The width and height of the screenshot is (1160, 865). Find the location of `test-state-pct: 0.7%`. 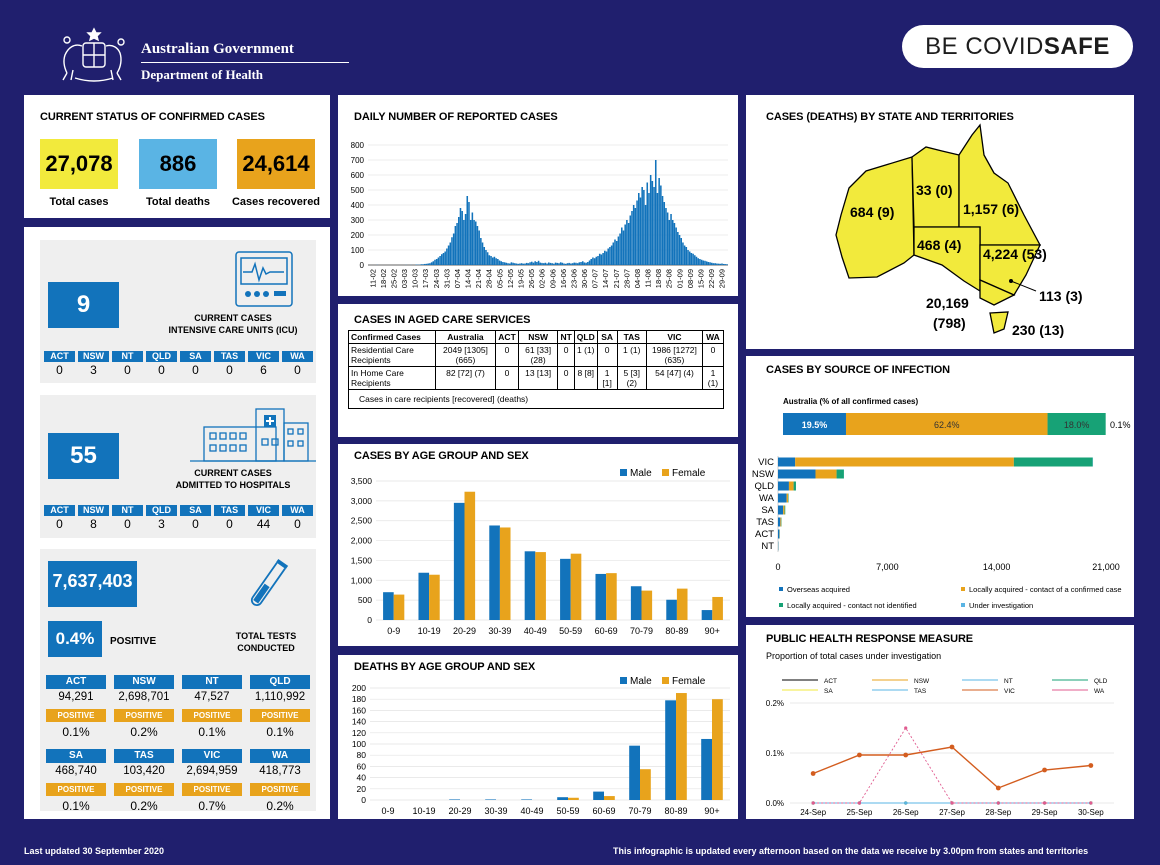

test-state-pct: 0.7% is located at coordinates (212, 806).